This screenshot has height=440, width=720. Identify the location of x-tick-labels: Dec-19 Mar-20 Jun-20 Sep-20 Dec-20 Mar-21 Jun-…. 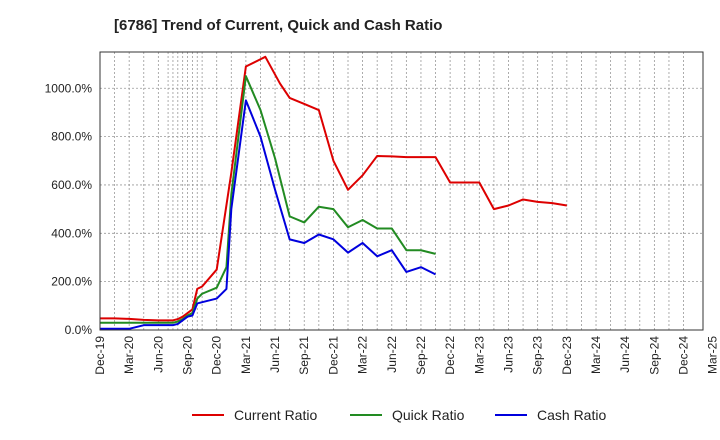
(406, 355).